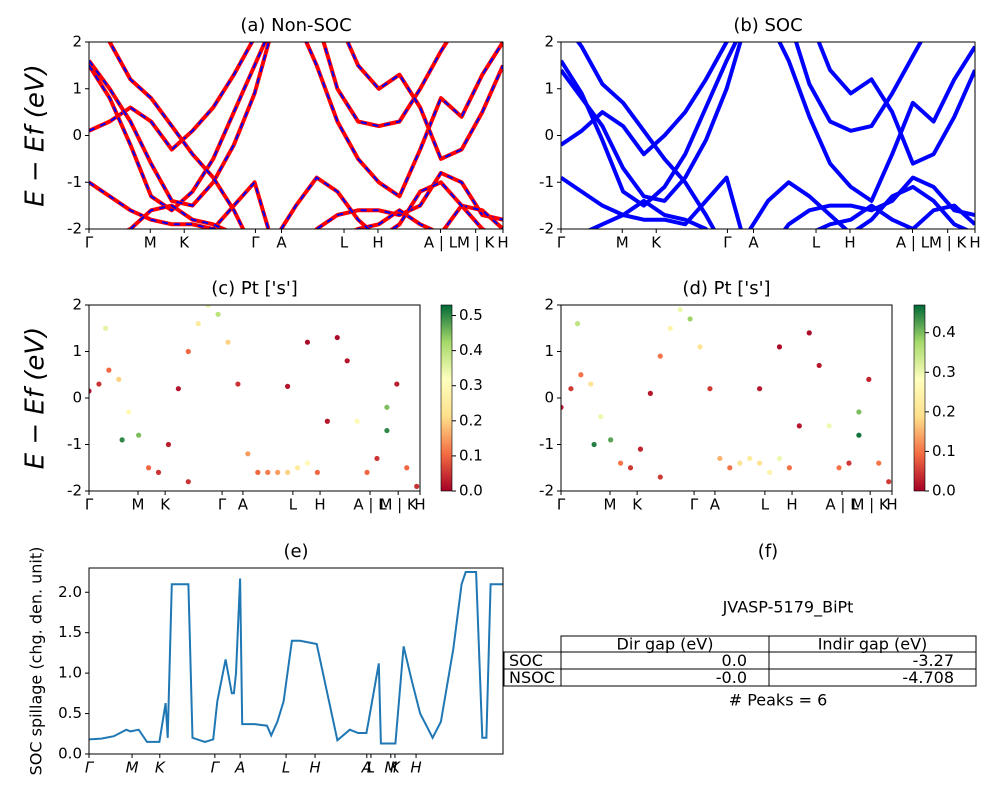  I want to click on x-tick-label: A | L, so click(370, 505).